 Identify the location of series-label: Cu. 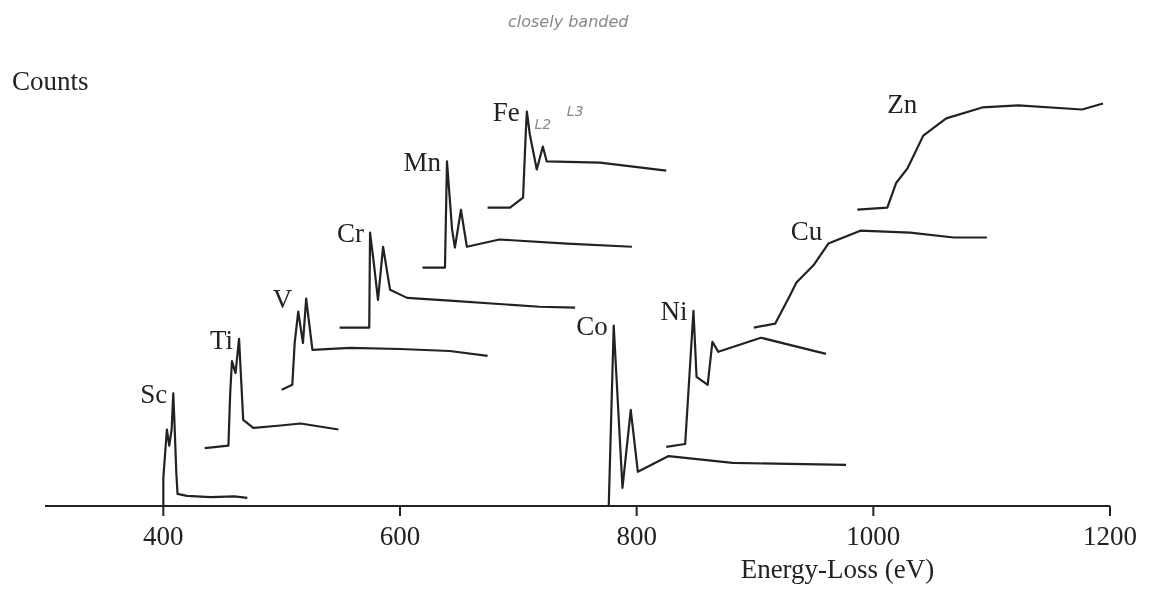
(806, 231).